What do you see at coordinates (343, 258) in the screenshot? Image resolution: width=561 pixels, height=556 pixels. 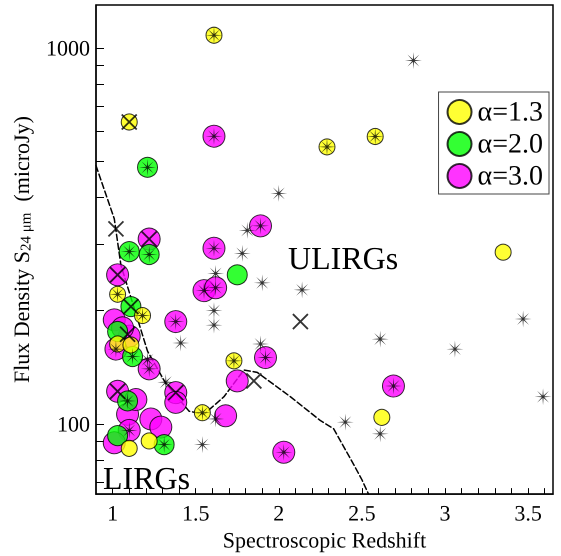 I see `annotation: ULIRGs` at bounding box center [343, 258].